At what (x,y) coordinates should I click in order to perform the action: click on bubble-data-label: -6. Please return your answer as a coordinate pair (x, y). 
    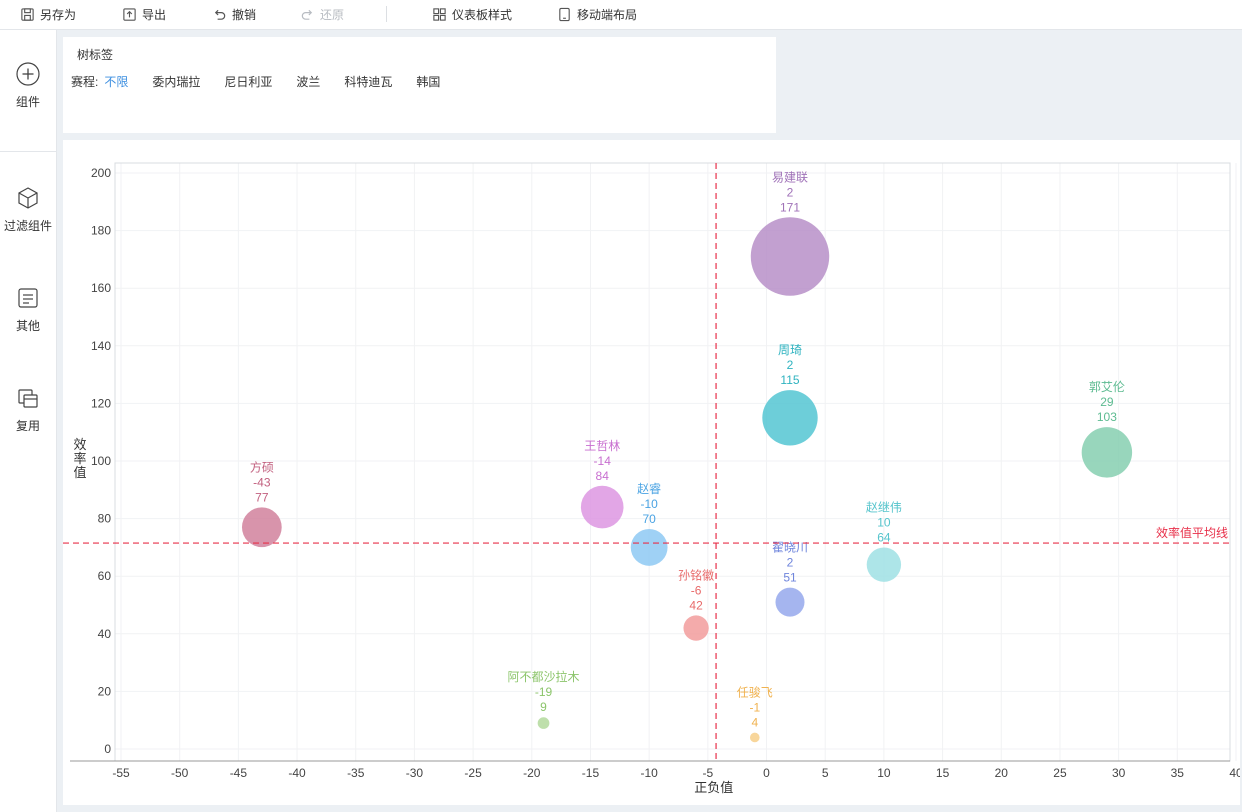
    Looking at the image, I should click on (696, 590).